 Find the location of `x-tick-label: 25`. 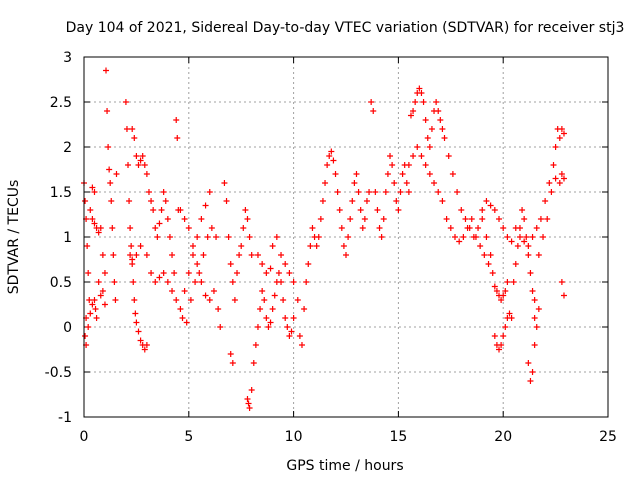

x-tick-label: 25 is located at coordinates (608, 437).